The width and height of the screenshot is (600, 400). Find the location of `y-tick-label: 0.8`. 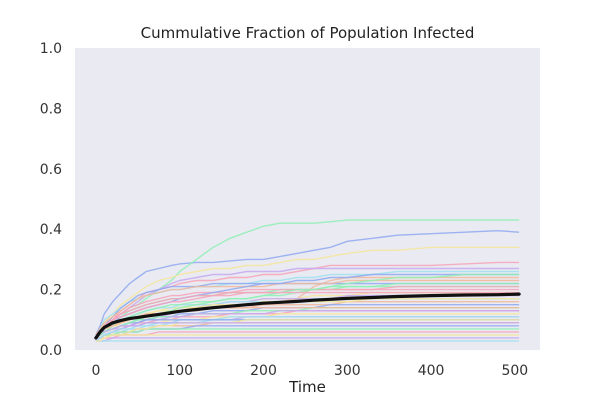

y-tick-label: 0.8 is located at coordinates (51, 109).